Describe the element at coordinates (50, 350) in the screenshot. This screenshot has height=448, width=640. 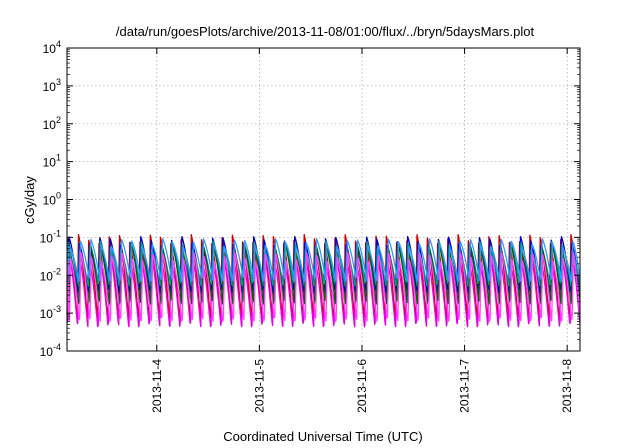
I see `y-tick-label: 10⁻⁴` at that location.